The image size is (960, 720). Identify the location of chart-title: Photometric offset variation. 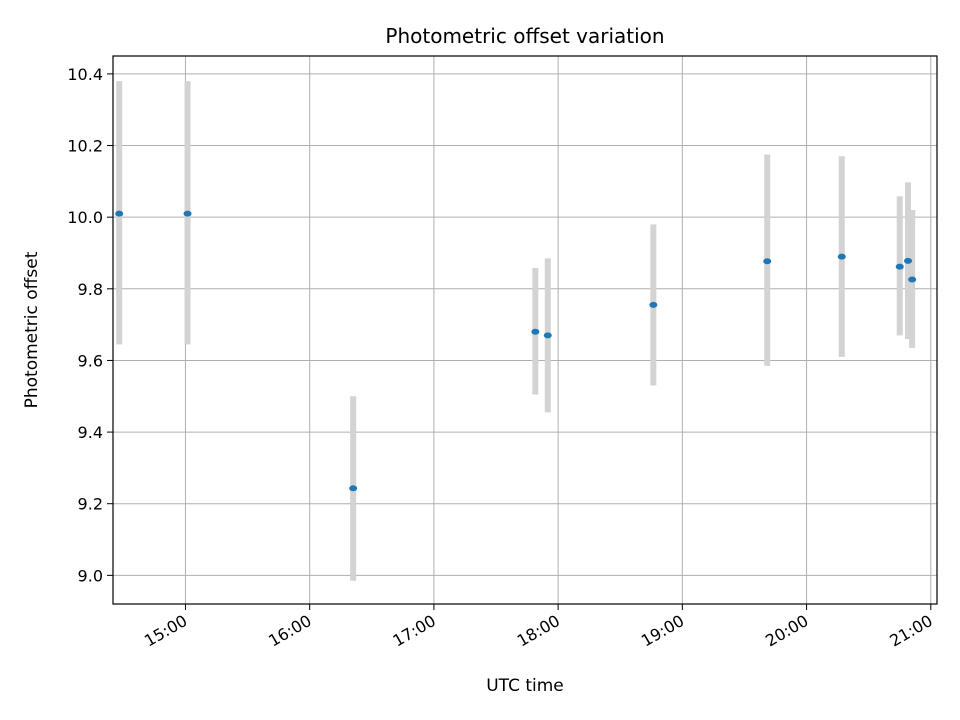
(524, 36).